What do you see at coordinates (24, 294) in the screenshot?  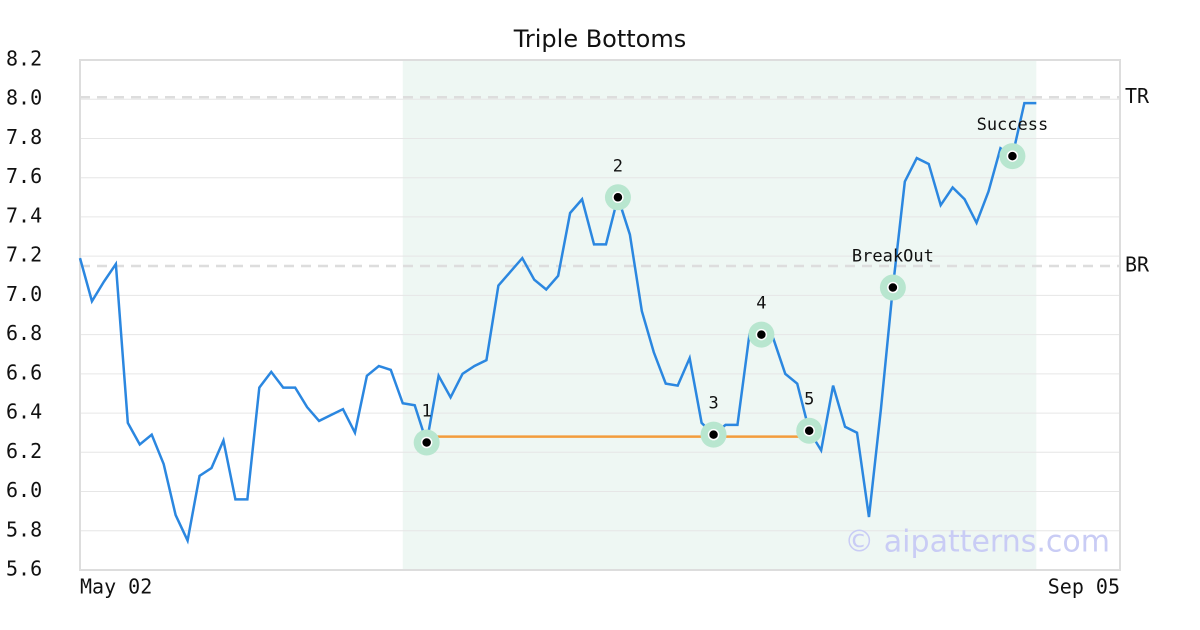 I see `y-tick-label: 7.0` at bounding box center [24, 294].